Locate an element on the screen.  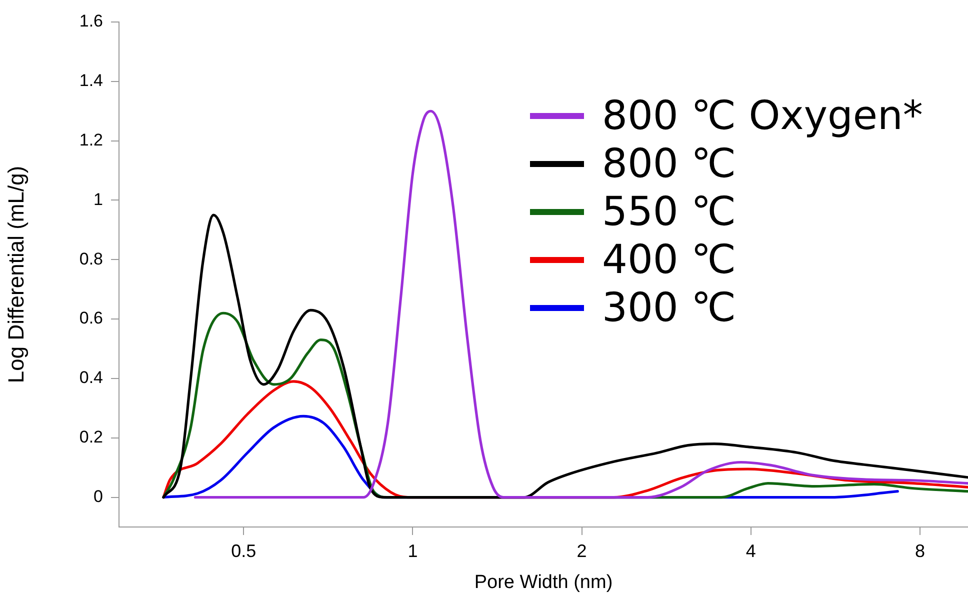
legend-label: 800 ℃ Oxygen* is located at coordinates (762, 116).